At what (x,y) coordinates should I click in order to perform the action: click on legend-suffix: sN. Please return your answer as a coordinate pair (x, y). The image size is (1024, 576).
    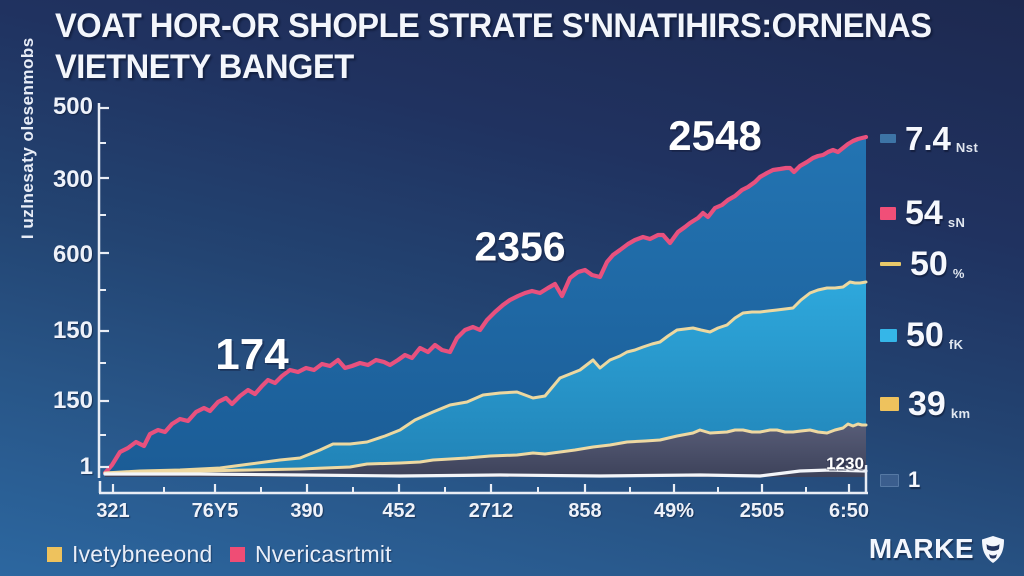
    Looking at the image, I should click on (956, 222).